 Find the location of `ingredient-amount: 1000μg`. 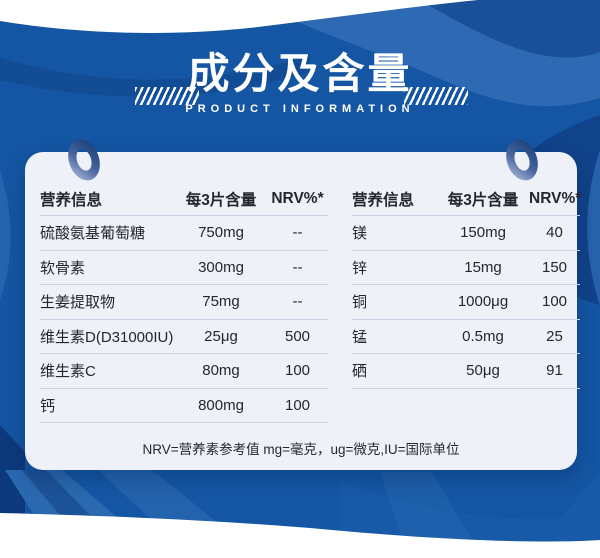

ingredient-amount: 1000μg is located at coordinates (483, 302).